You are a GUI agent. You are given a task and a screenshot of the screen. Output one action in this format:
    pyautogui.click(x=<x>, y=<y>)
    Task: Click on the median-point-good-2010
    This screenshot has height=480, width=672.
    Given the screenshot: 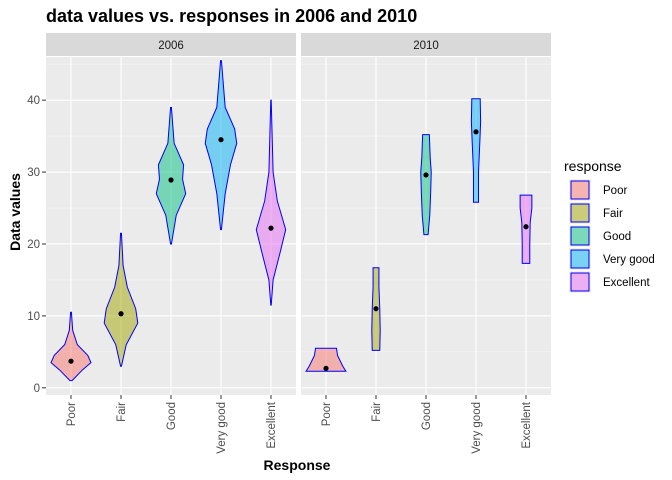 What is the action you would take?
    pyautogui.click(x=426, y=175)
    